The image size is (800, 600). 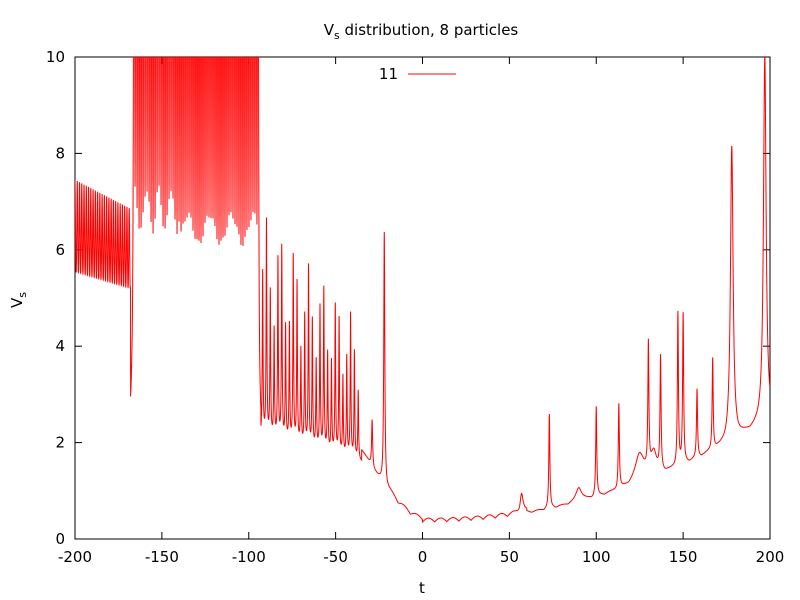 I want to click on y-tick-label: 10, so click(x=55, y=57).